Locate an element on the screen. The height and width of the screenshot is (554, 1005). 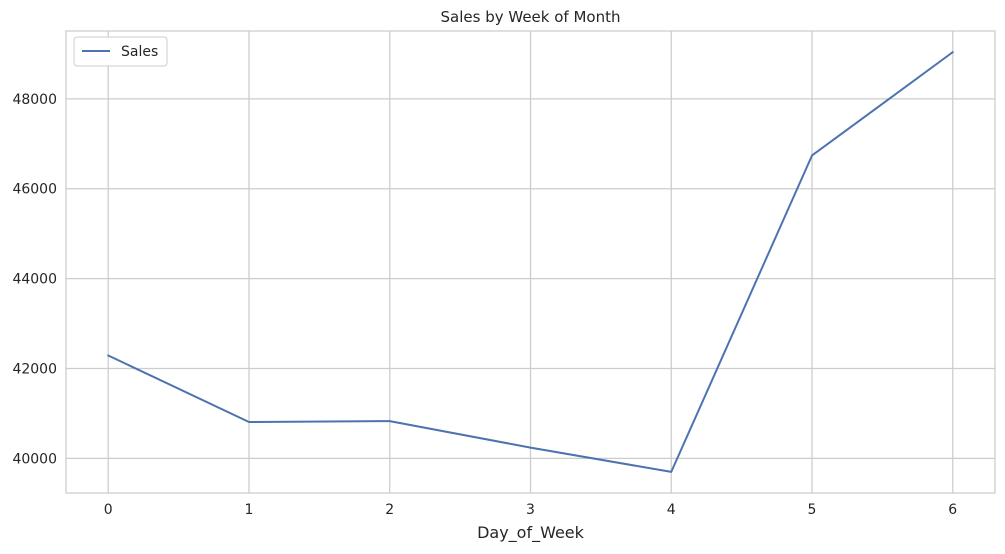
x-tick-label: 5 is located at coordinates (812, 510).